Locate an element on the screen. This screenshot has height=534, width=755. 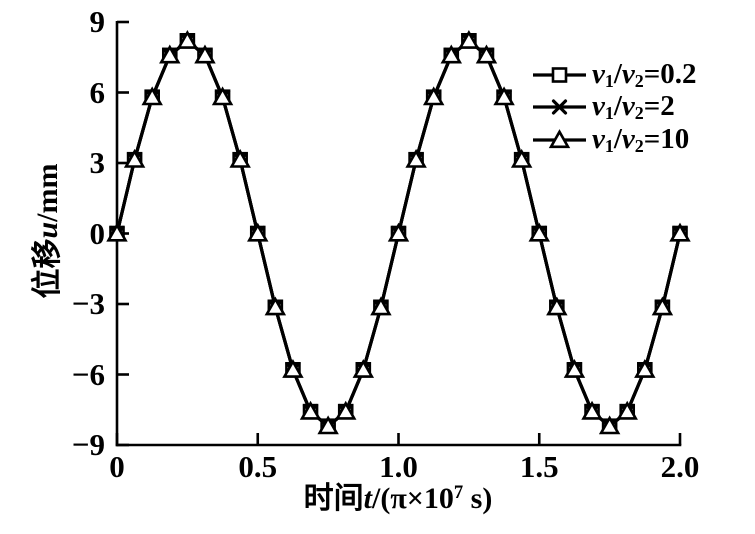
y-tick-label: 9 is located at coordinates (97, 21).